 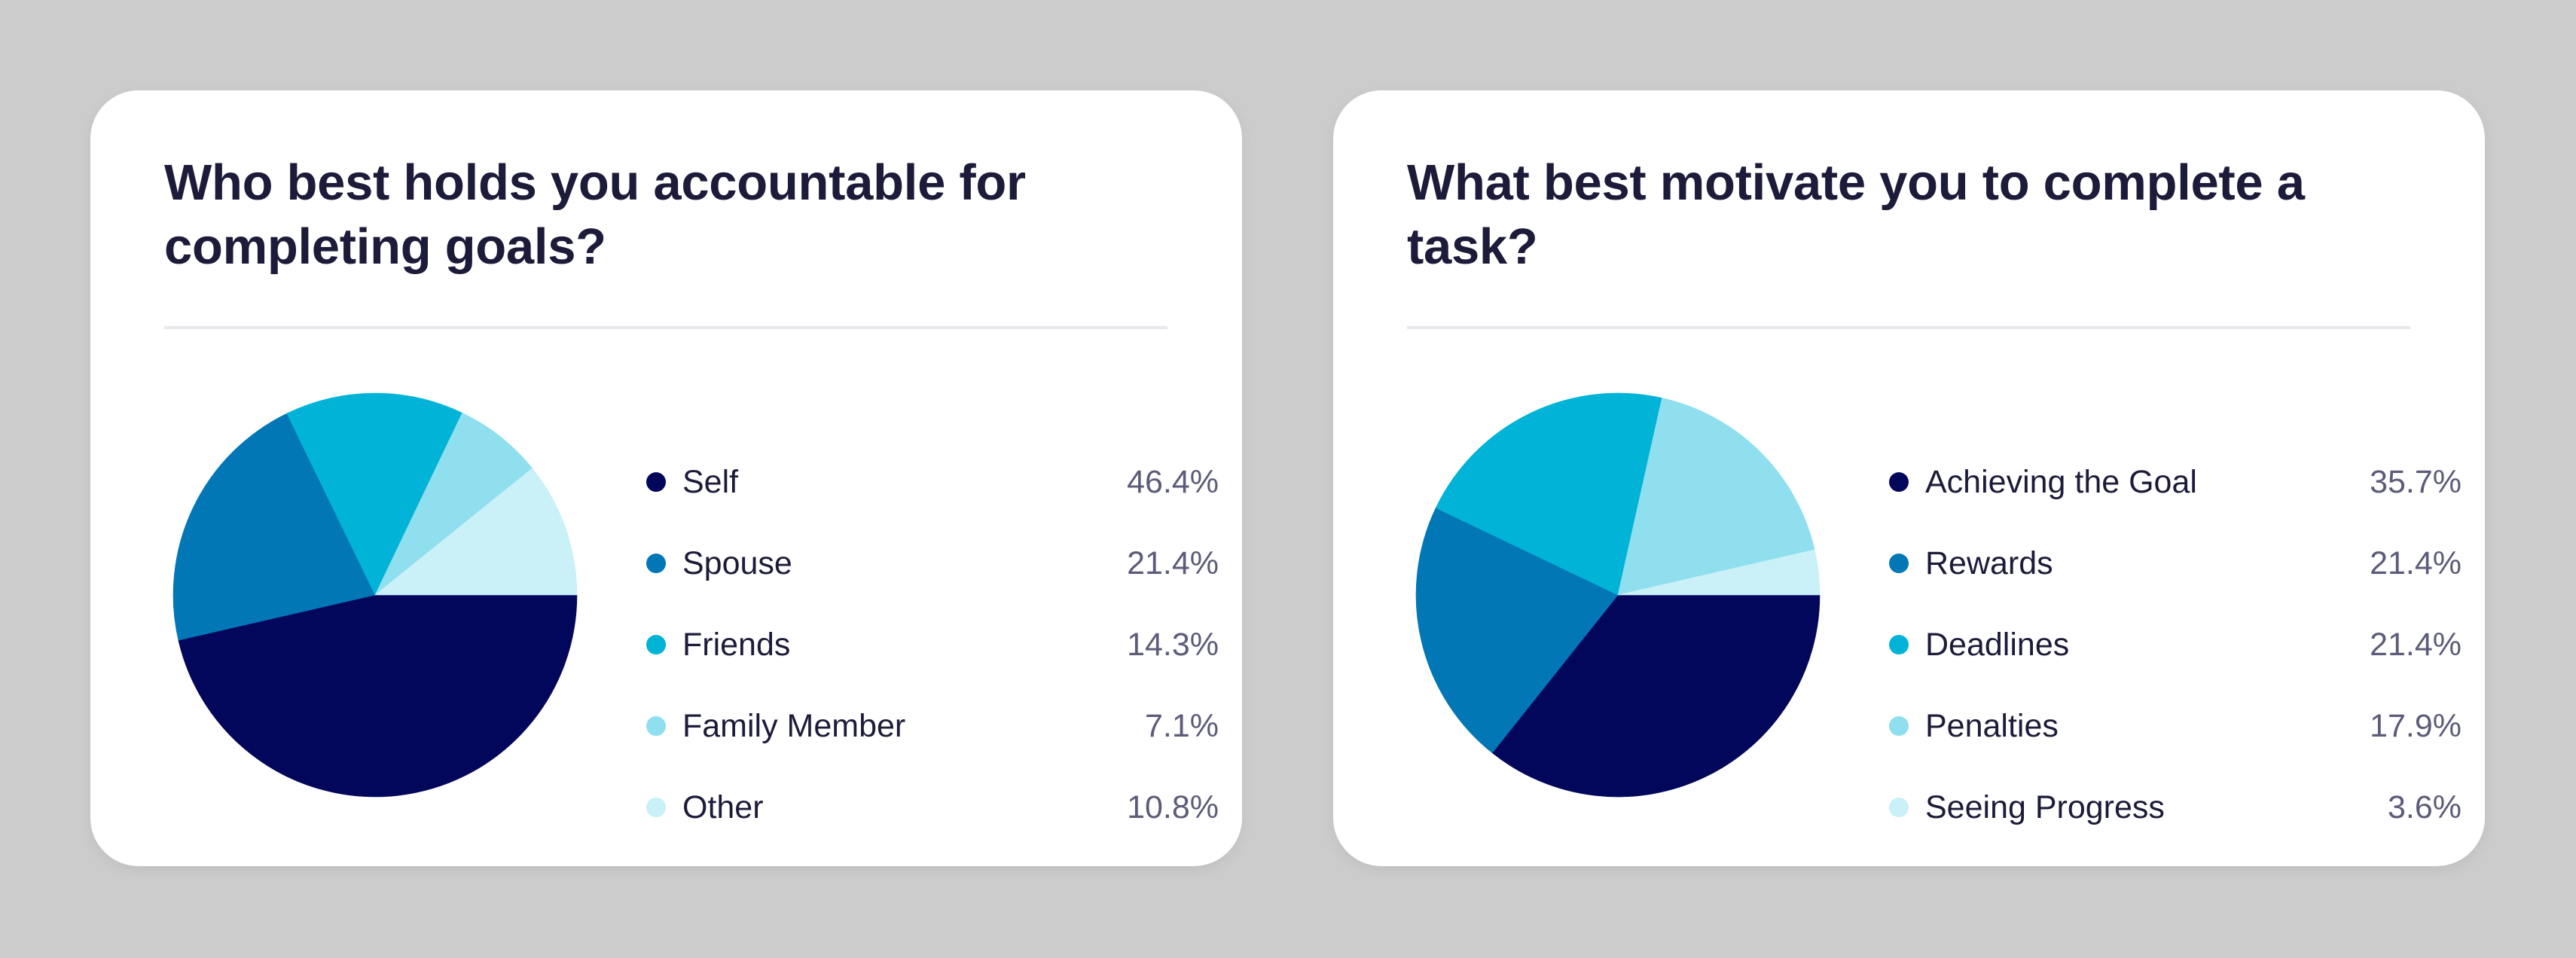 I want to click on pie-slice-seeing-progress, so click(x=1719, y=572).